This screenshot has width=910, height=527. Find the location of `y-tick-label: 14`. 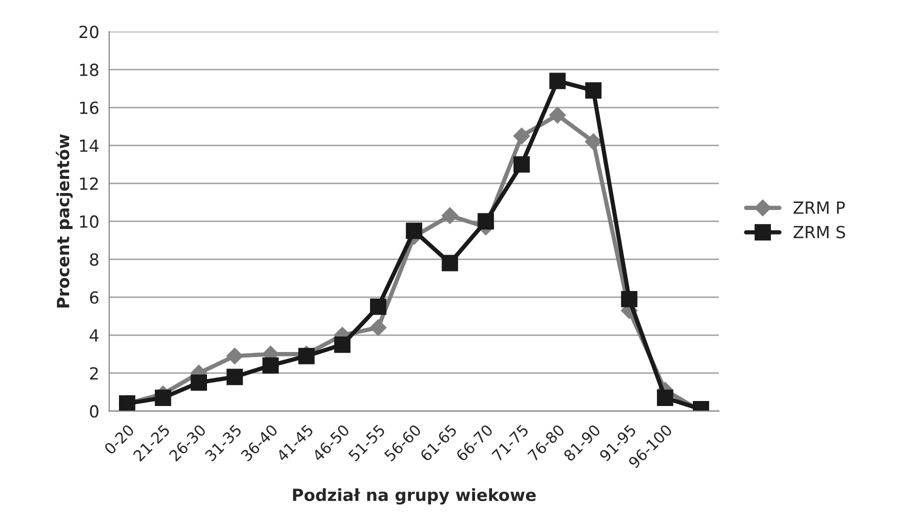

y-tick-label: 14 is located at coordinates (89, 146).